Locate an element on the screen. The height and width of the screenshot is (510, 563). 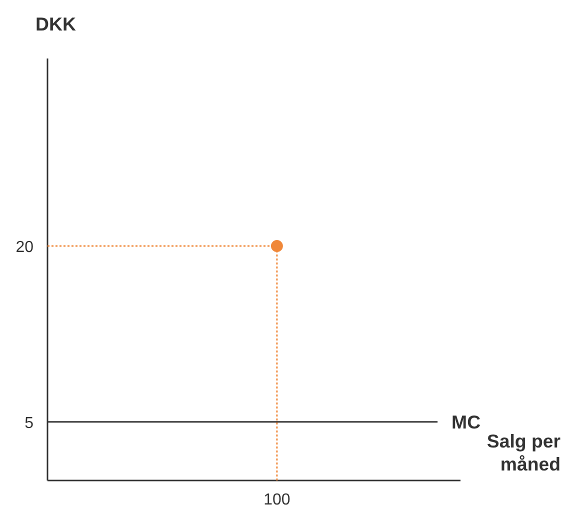
x-tick-label: 100 is located at coordinates (277, 500).